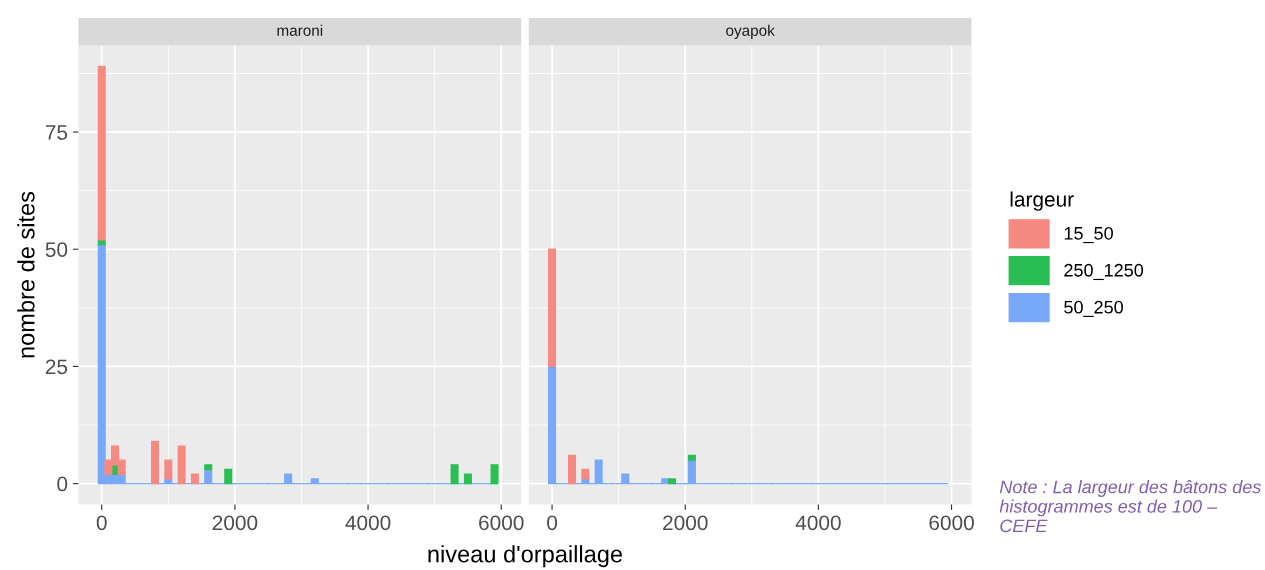 This screenshot has width=1265, height=570. I want to click on y-tick-label: 25, so click(56, 367).